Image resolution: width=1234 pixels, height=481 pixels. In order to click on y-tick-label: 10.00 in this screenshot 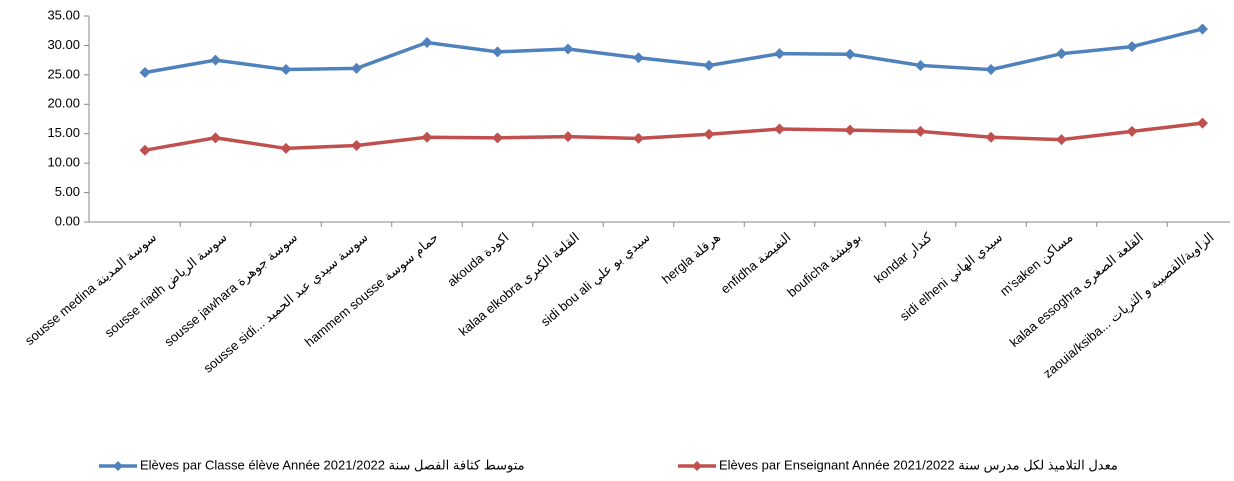, I will do `click(63, 162)`.